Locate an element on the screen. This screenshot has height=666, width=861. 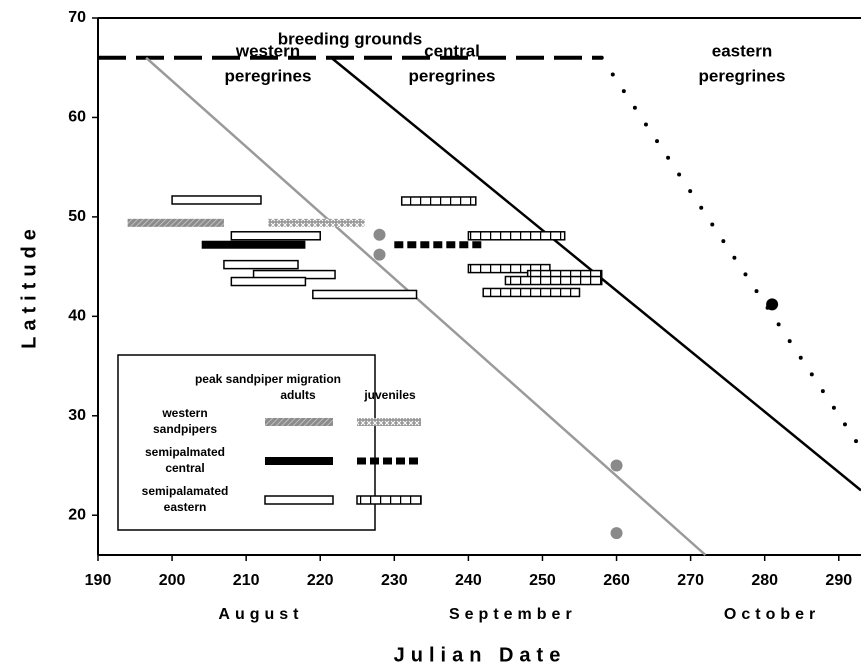
y-tick-label: 60 is located at coordinates (77, 117).